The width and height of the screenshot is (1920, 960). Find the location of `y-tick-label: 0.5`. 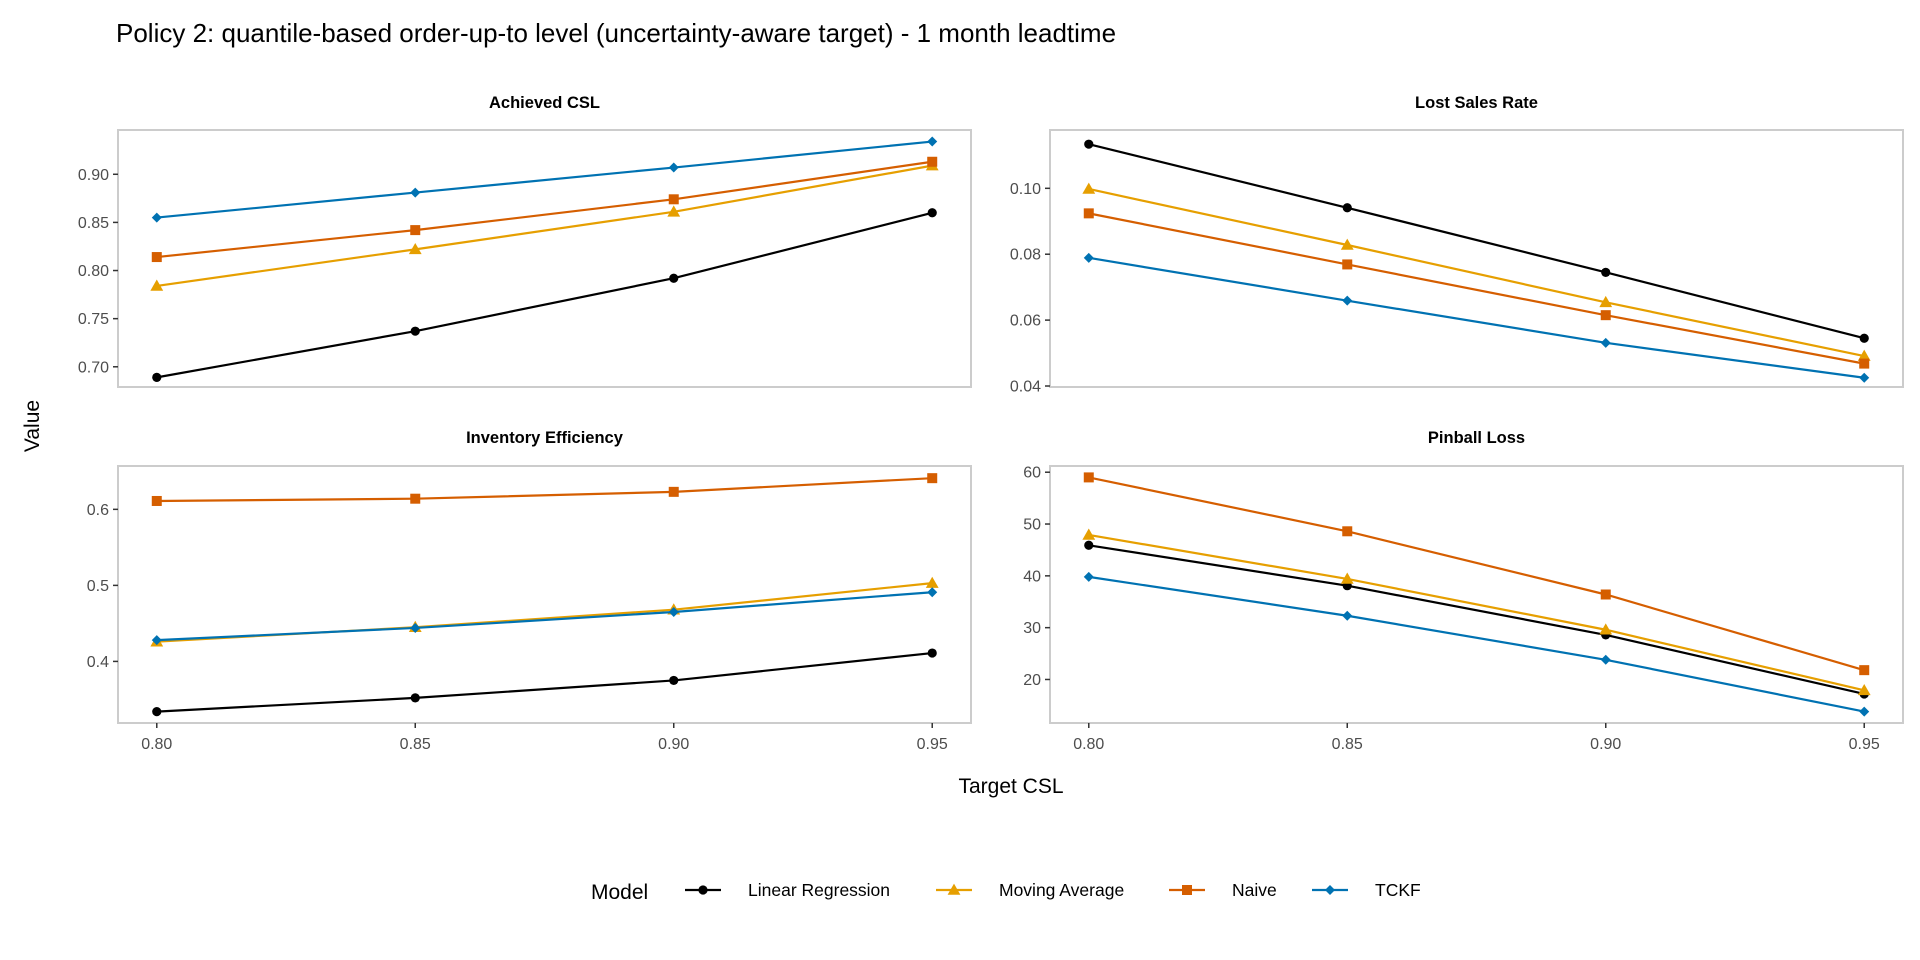

y-tick-label: 0.5 is located at coordinates (98, 586).